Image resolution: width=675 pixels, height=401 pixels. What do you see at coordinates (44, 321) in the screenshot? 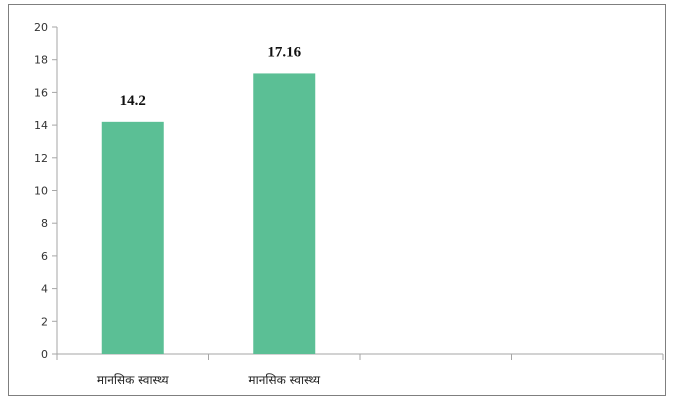
I see `y-tick-label: 2` at bounding box center [44, 321].